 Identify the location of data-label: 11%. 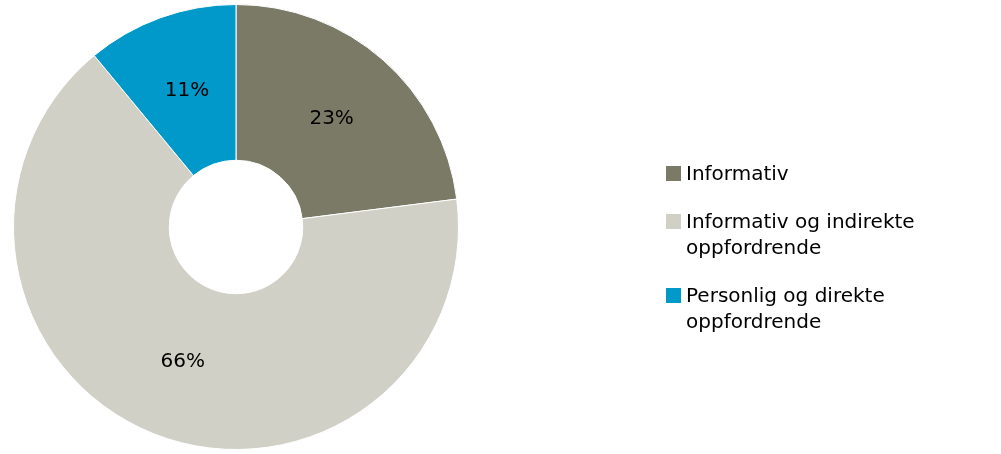
(187, 89).